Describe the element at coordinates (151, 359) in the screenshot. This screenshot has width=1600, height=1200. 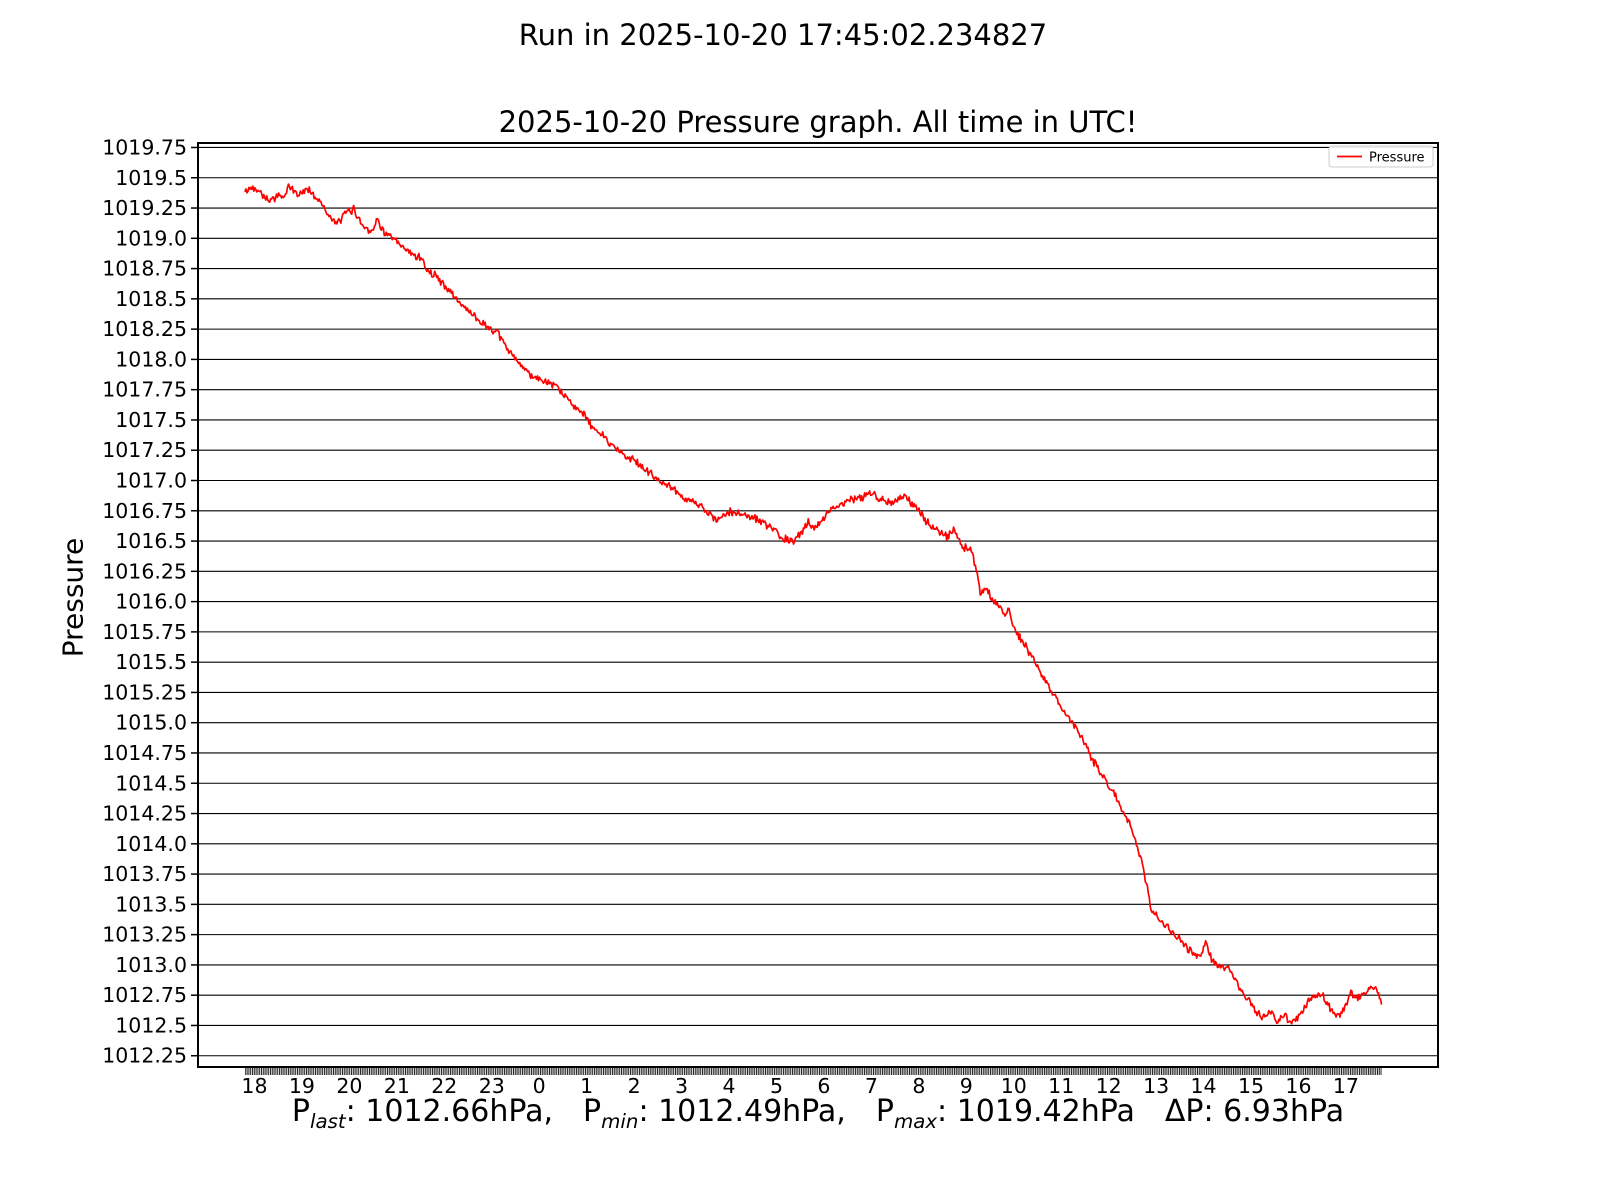
I see `y-tick-label: 1018.0` at that location.